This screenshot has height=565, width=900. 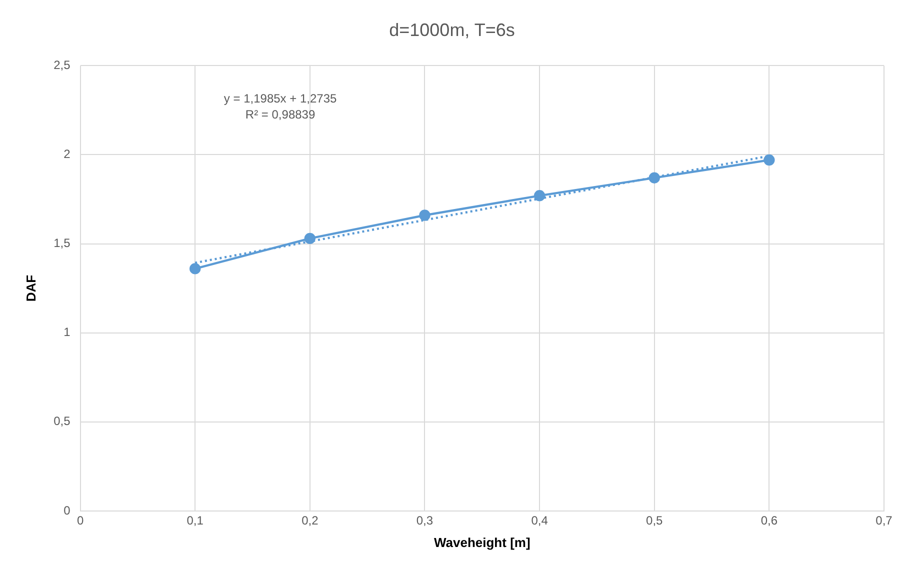 I want to click on x-tick-label: 0,2, so click(x=310, y=521).